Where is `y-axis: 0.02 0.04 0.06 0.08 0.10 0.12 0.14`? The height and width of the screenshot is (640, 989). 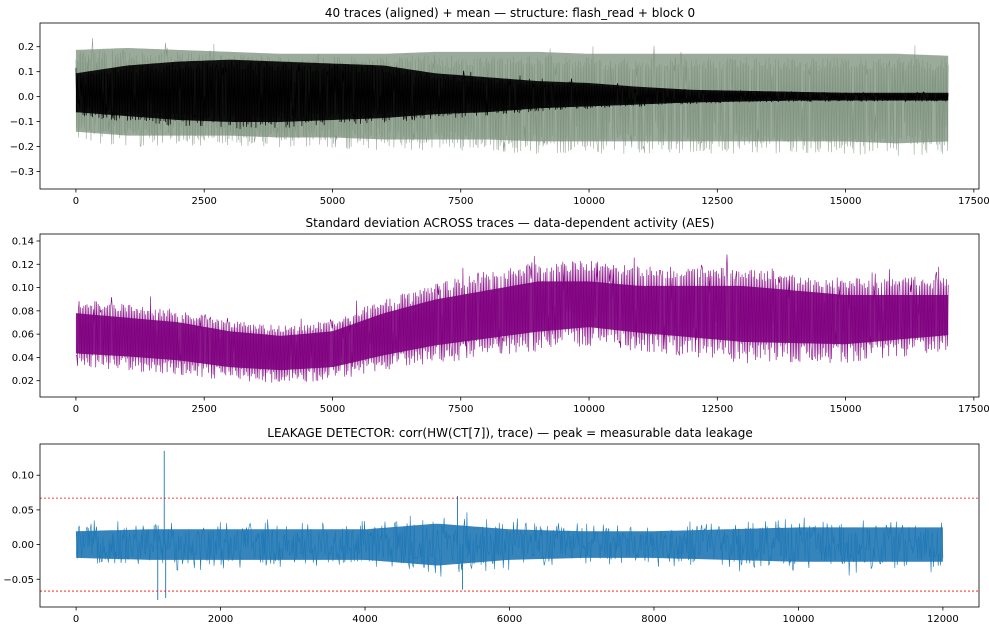 y-axis: 0.02 0.04 0.06 0.08 0.10 0.12 0.14 is located at coordinates (26, 311).